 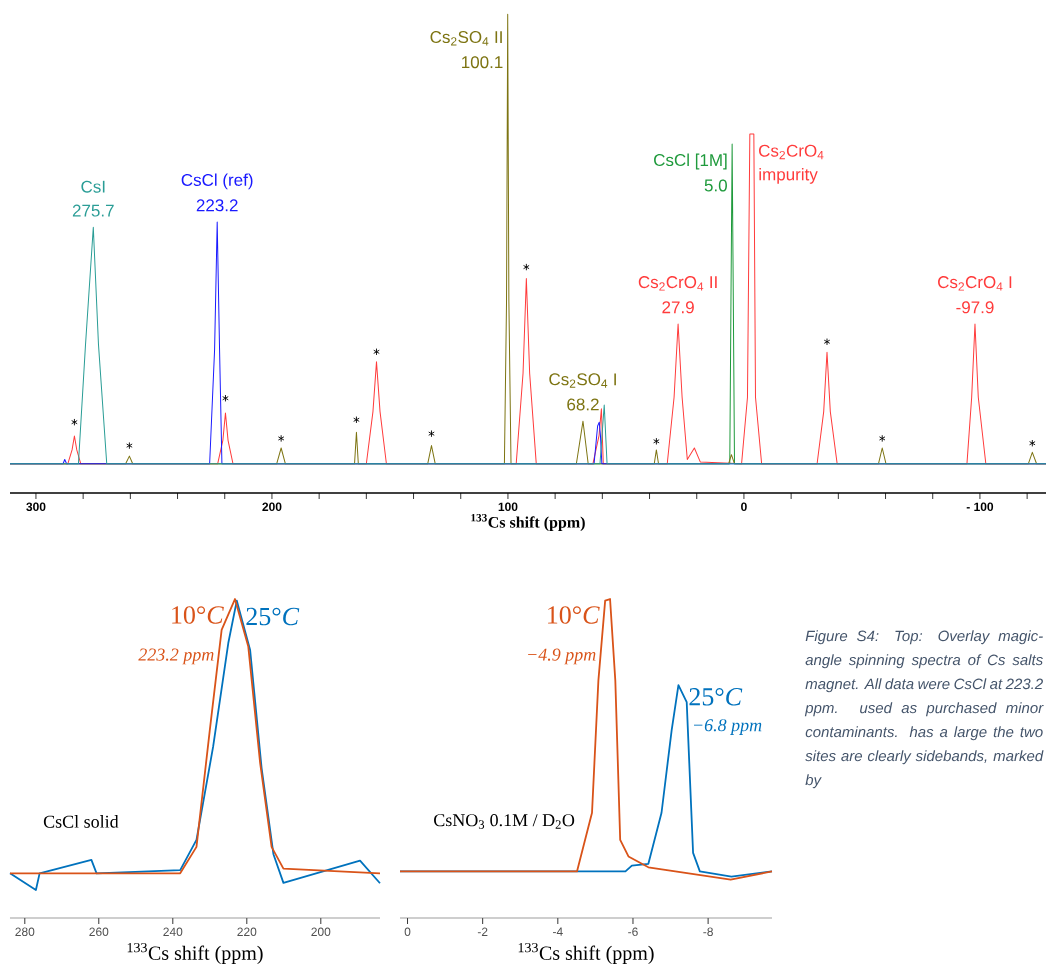 I want to click on x-tick-label: 240, so click(x=173, y=932).